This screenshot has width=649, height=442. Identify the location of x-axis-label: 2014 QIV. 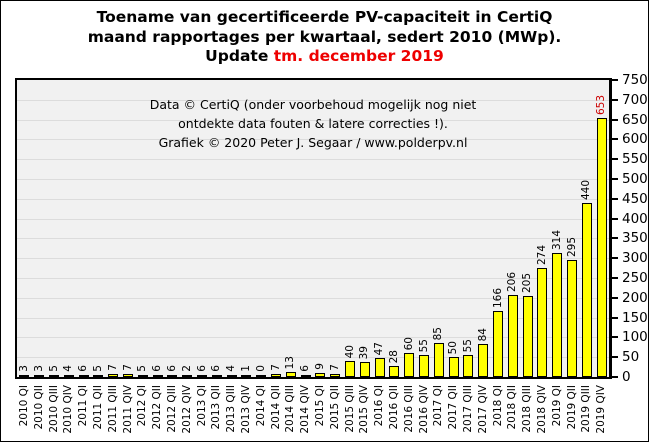
(305, 409).